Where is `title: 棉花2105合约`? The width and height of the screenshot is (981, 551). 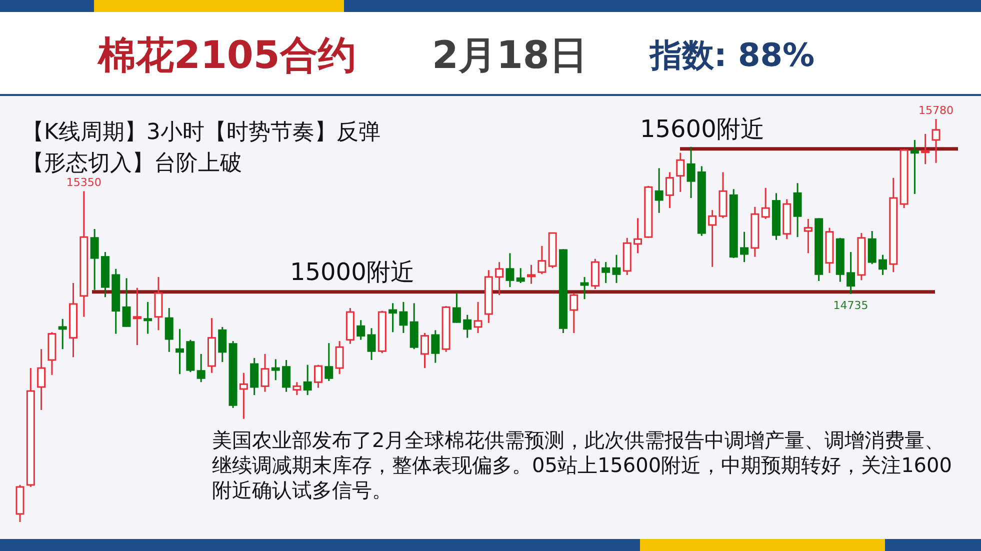 title: 棉花2105合约 is located at coordinates (227, 55).